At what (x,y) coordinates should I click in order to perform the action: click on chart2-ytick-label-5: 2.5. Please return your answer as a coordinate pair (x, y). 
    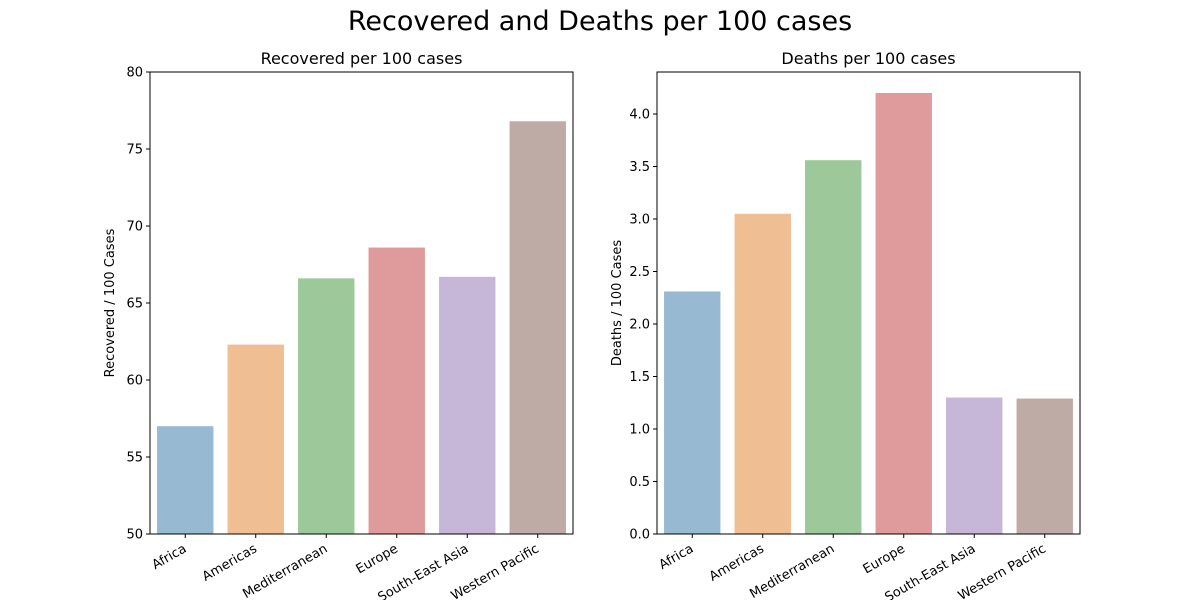
    Looking at the image, I should click on (639, 272).